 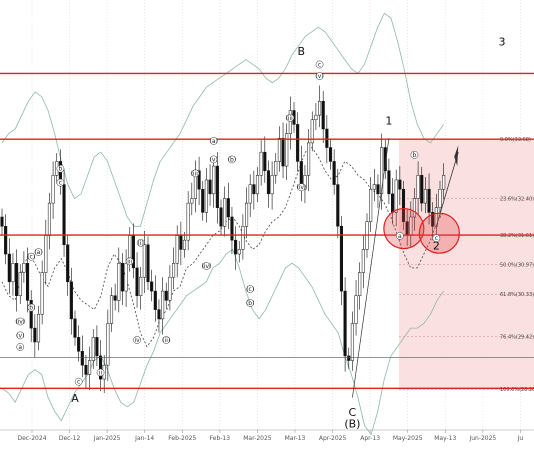 What do you see at coordinates (137, 340) in the screenshot?
I see `wave-label: iv` at bounding box center [137, 340].